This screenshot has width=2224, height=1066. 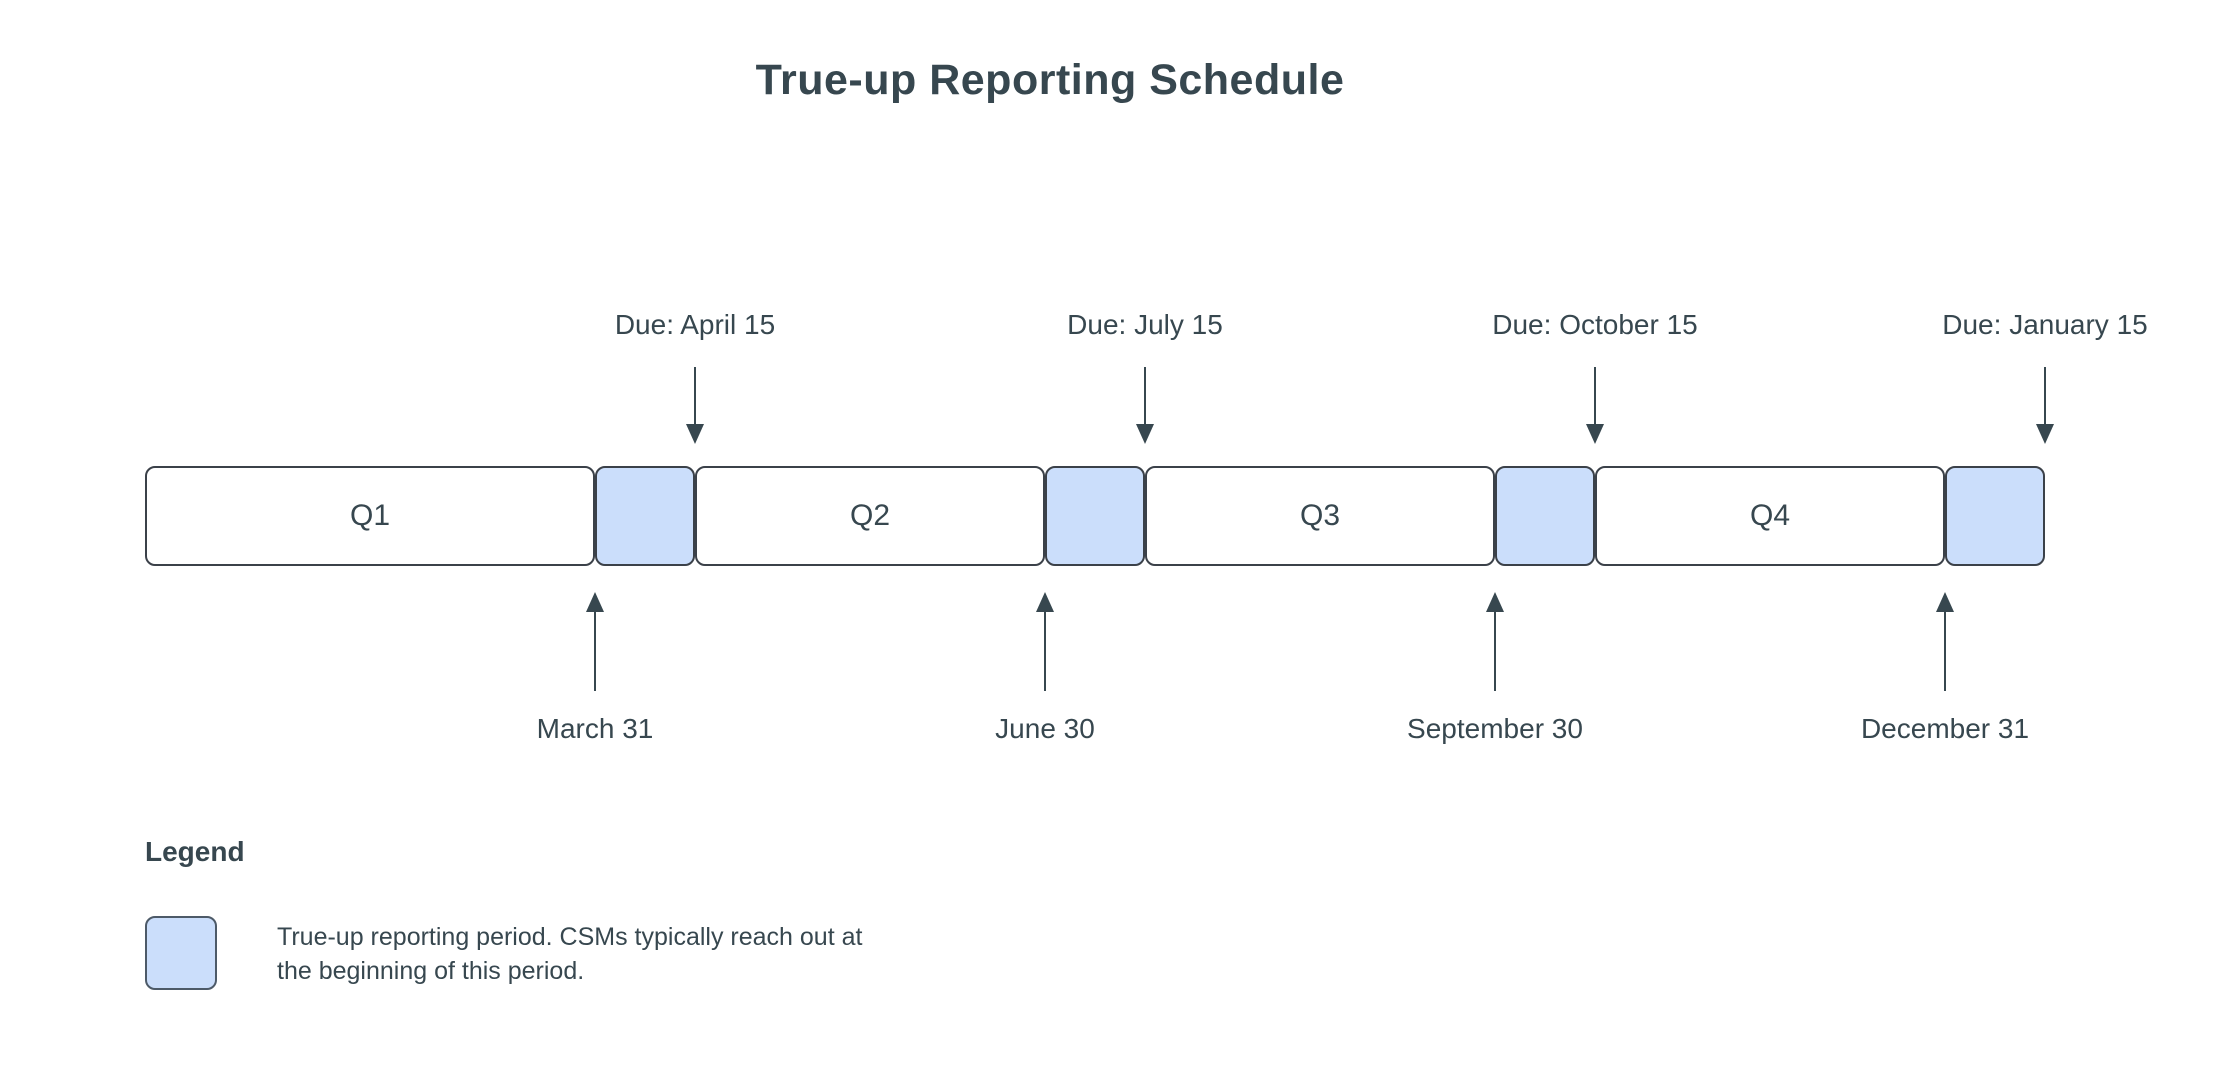 I want to click on due-date-arrow-down-q3, so click(x=1595, y=405).